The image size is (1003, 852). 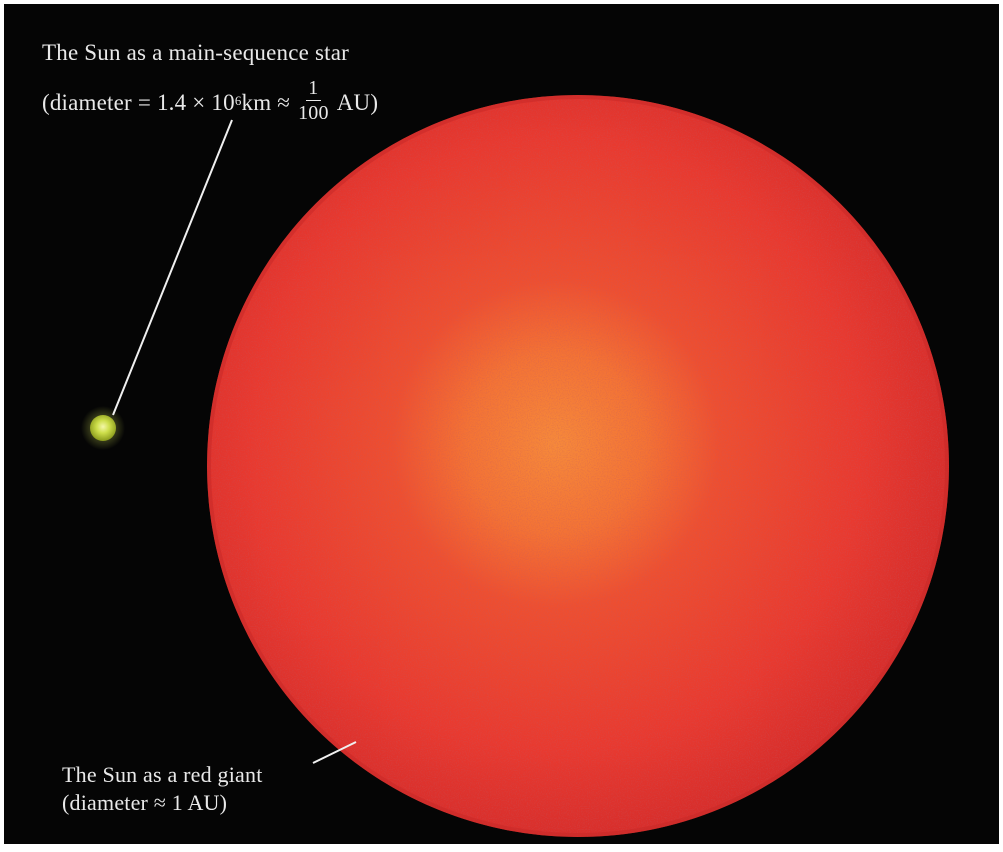 I want to click on red-giant-diameter: (diameter ≈ 1 AU), so click(x=145, y=802).